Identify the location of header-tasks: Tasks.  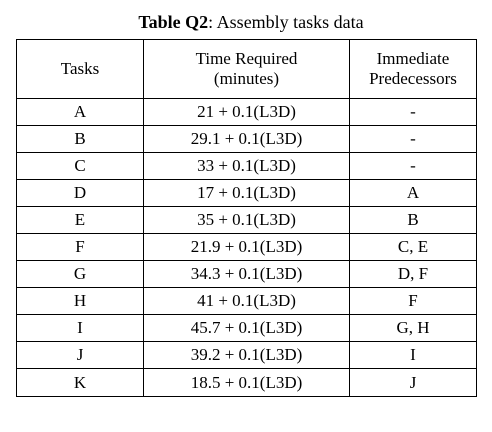
(80, 69).